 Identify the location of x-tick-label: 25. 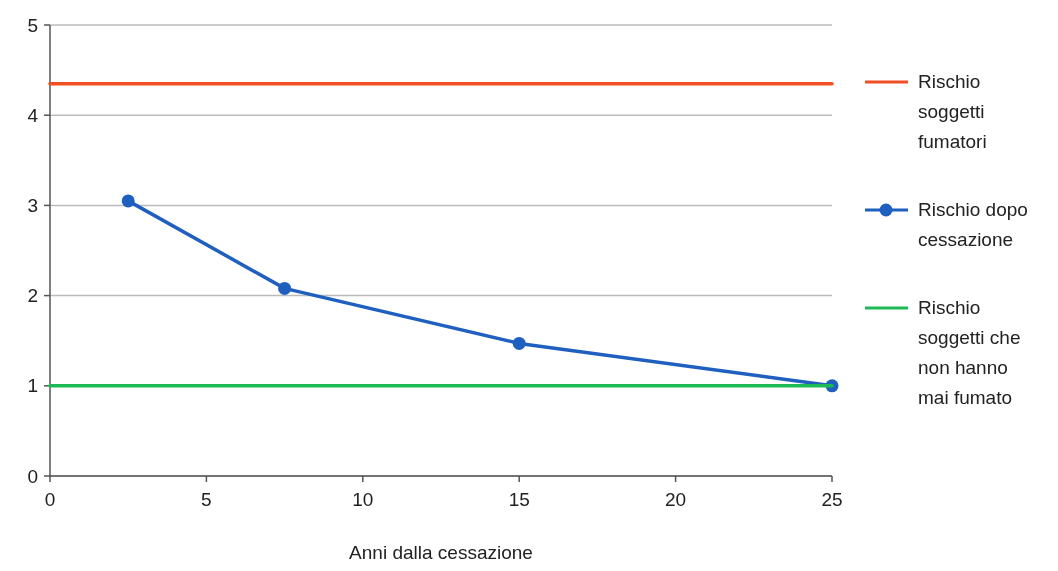
(832, 499).